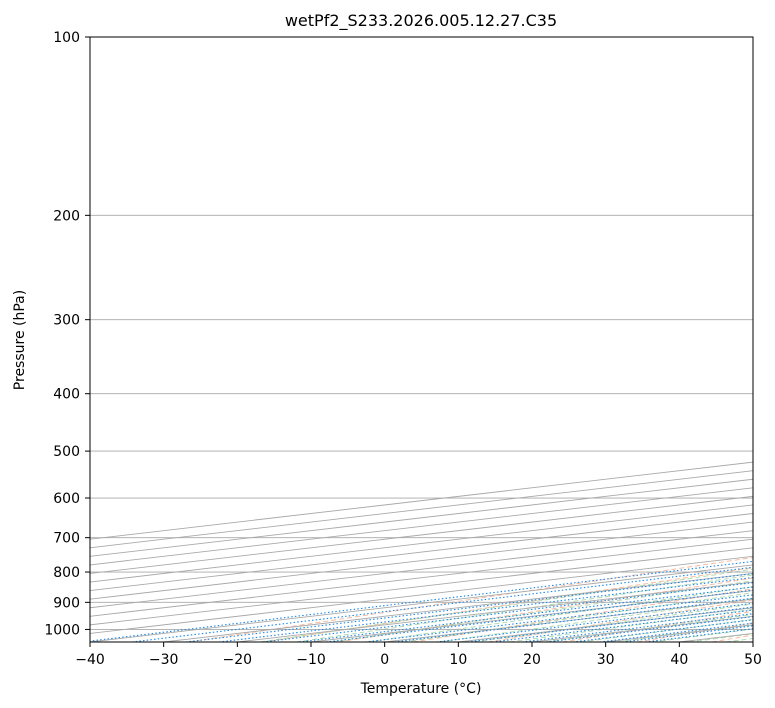 Image resolution: width=775 pixels, height=708 pixels. I want to click on y-tick-label: 100, so click(66, 38).